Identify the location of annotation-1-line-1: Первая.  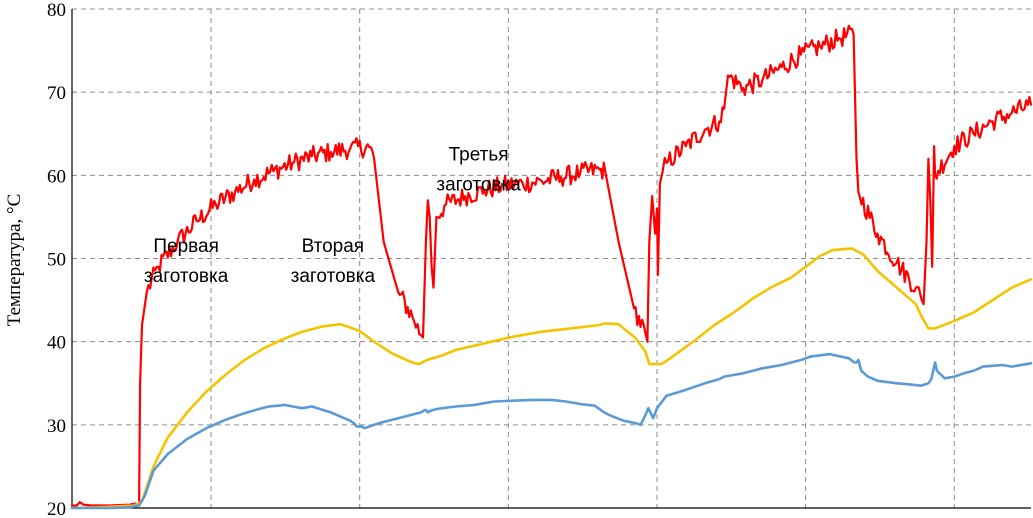
(186, 246).